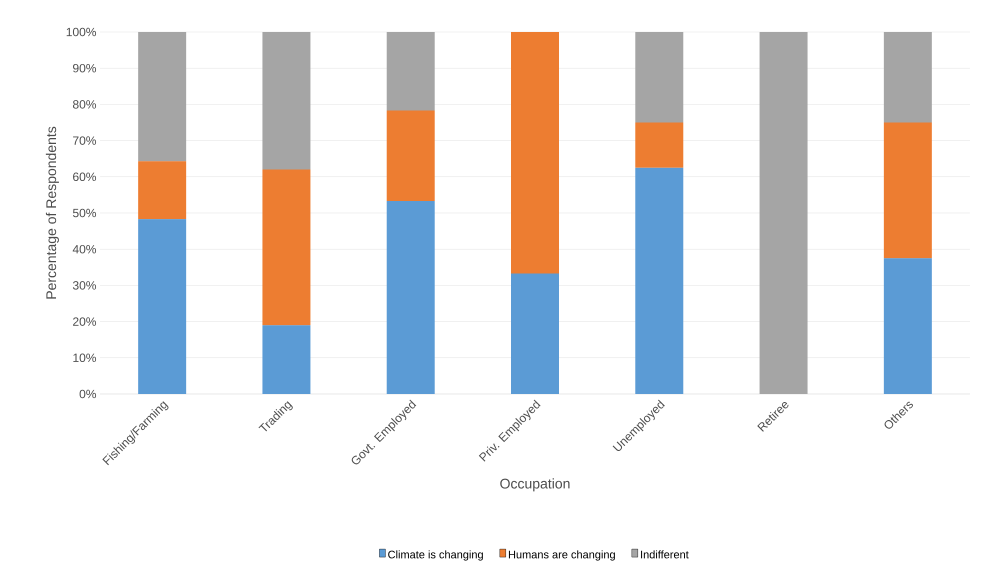 The image size is (985, 578). What do you see at coordinates (84, 140) in the screenshot?
I see `y-tick-label: 70%` at bounding box center [84, 140].